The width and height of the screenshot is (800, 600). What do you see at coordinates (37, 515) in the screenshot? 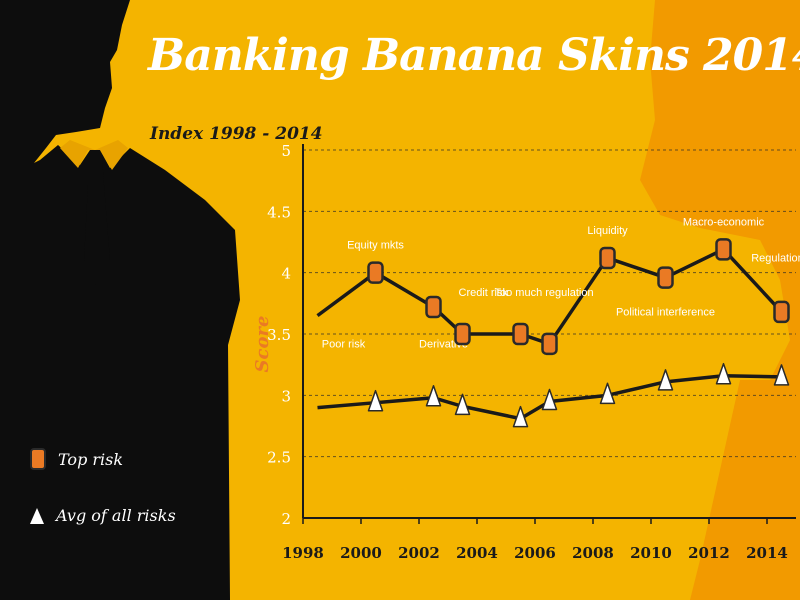
I see `legend-triangle-icon` at bounding box center [37, 515].